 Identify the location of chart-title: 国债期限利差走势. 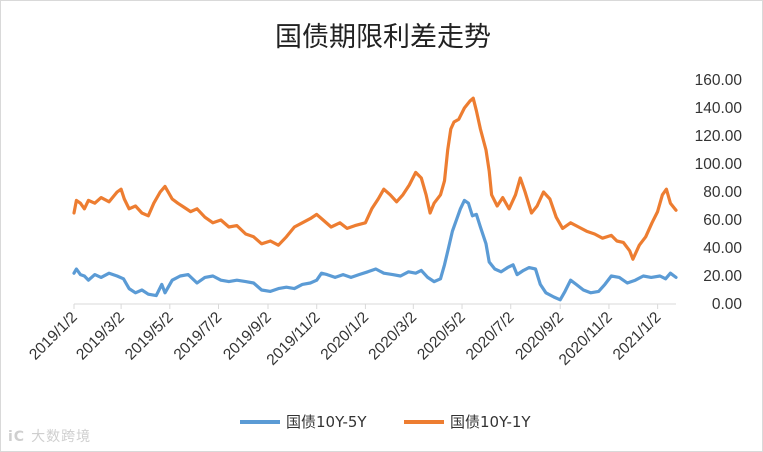
(383, 37).